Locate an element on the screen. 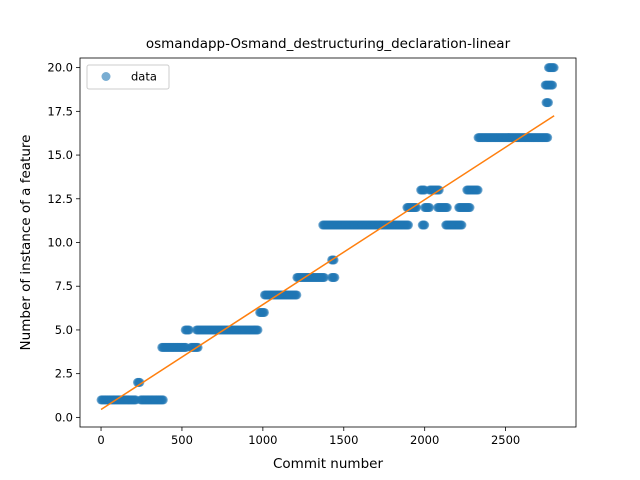  y-tick-label: 17.5 is located at coordinates (60, 111).